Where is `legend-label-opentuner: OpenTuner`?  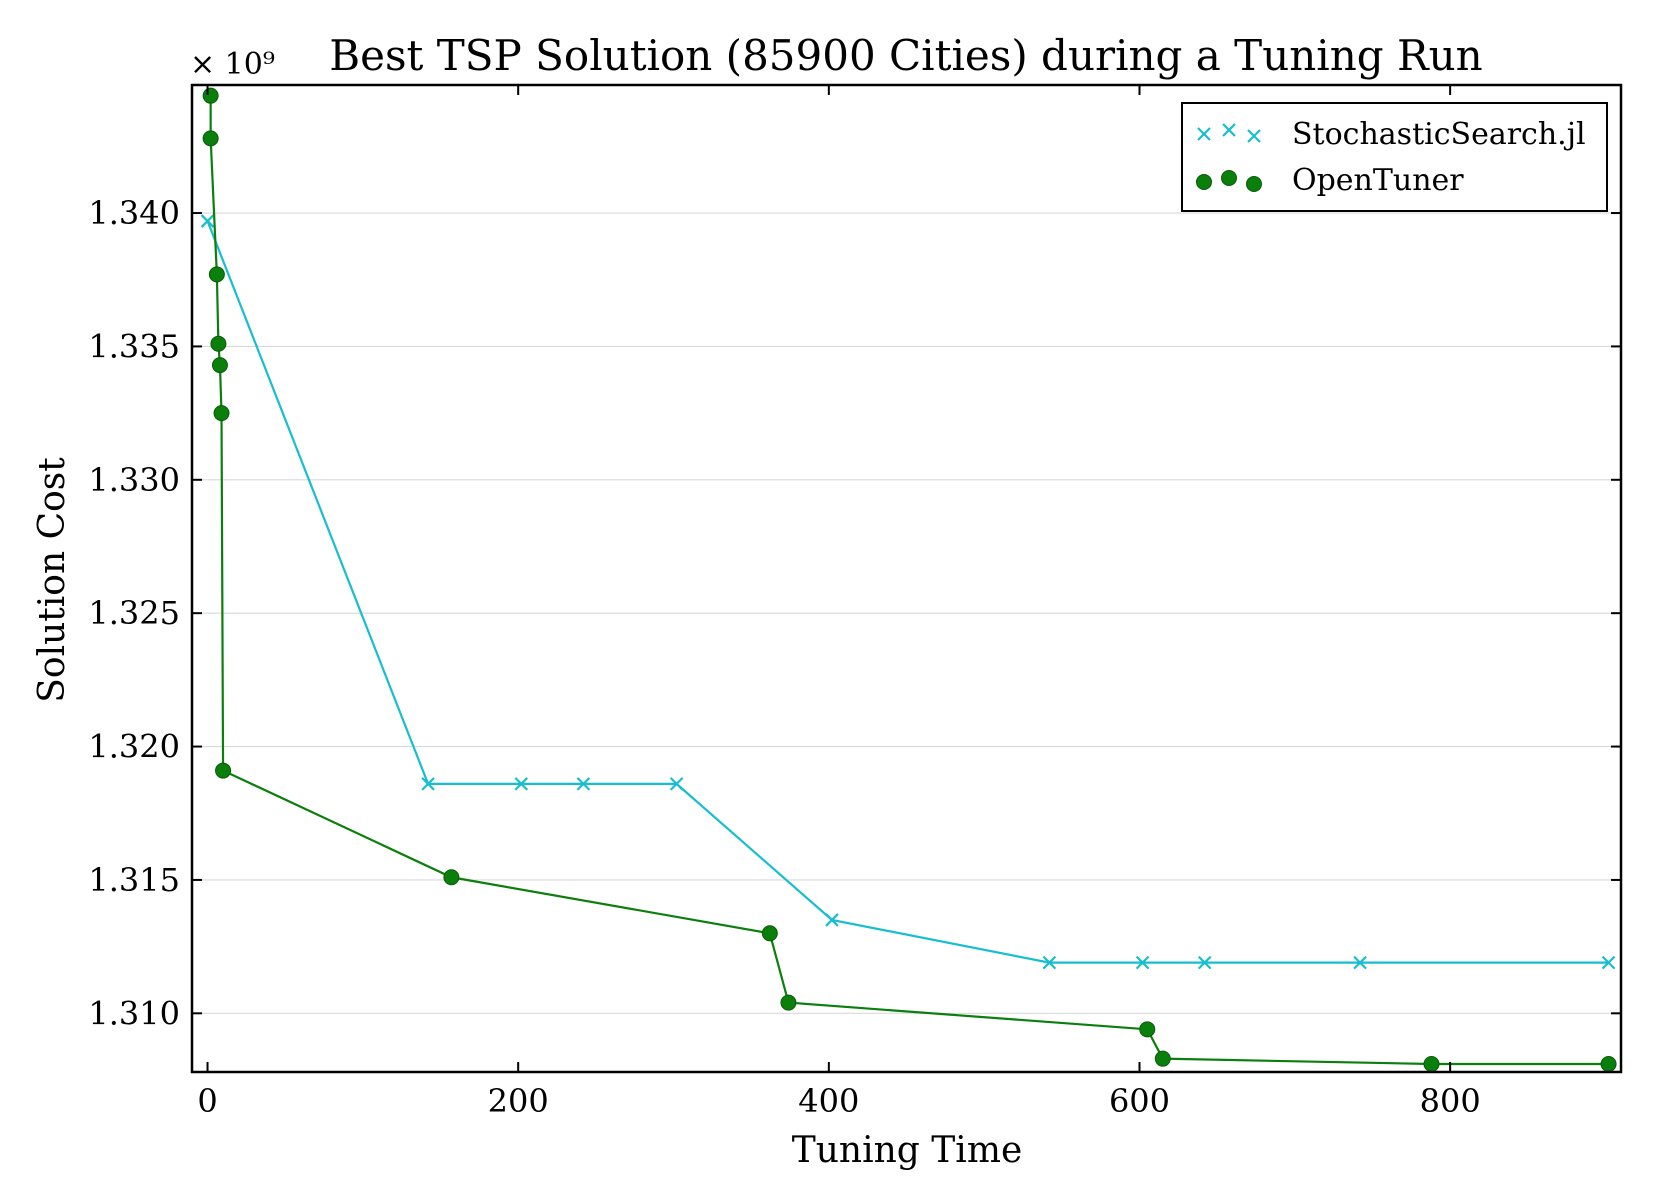
legend-label-opentuner: OpenTuner is located at coordinates (1378, 180).